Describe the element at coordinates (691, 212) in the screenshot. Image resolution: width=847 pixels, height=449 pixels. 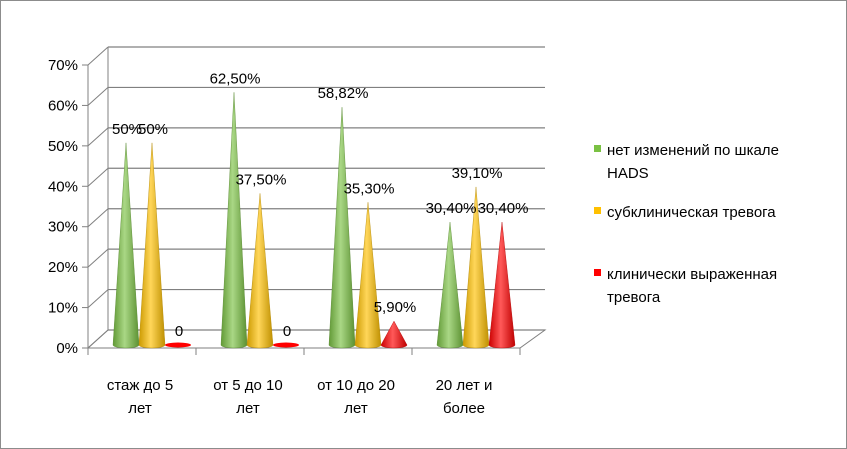
I see `legend-label: субклиническая тревога` at that location.